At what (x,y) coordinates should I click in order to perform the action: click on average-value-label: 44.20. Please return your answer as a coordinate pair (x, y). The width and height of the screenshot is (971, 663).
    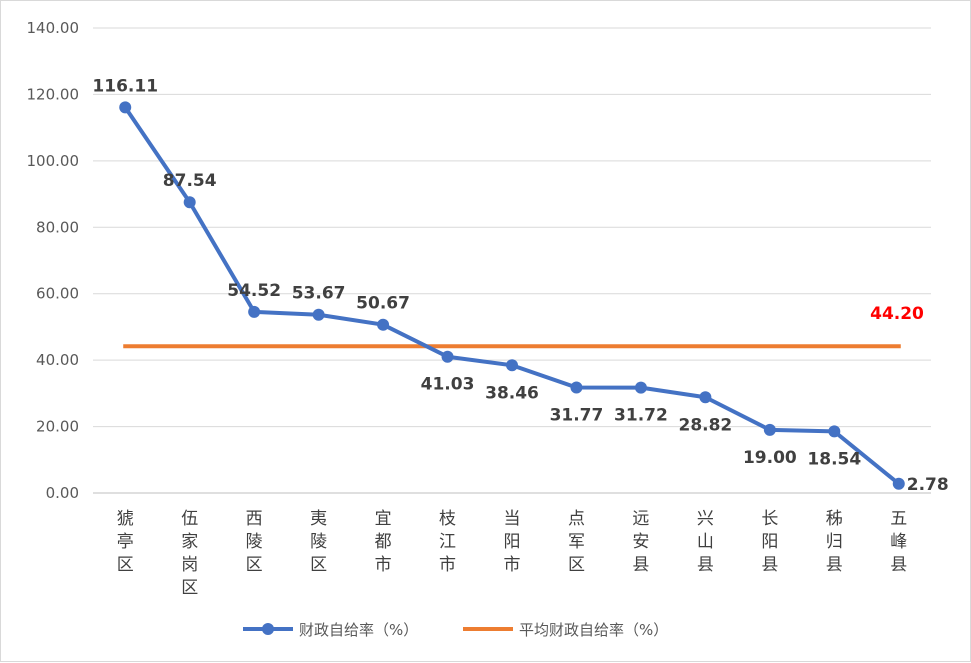
    Looking at the image, I should click on (897, 314).